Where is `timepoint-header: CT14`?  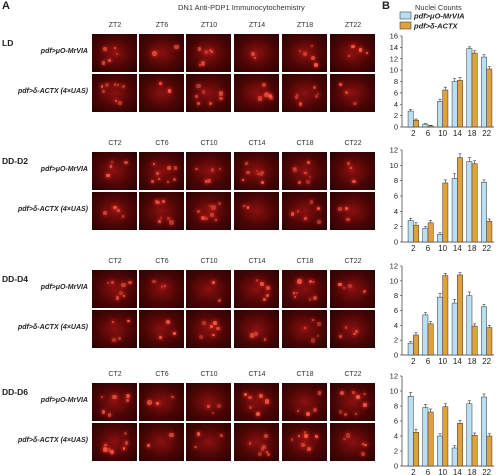
timepoint-header: CT14 is located at coordinates (257, 374).